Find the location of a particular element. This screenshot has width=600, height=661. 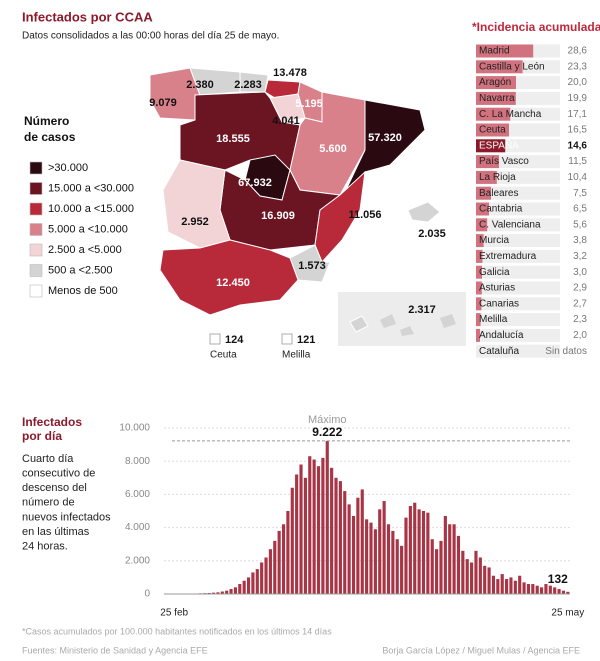

chart-title: Infectados is located at coordinates (52, 422).